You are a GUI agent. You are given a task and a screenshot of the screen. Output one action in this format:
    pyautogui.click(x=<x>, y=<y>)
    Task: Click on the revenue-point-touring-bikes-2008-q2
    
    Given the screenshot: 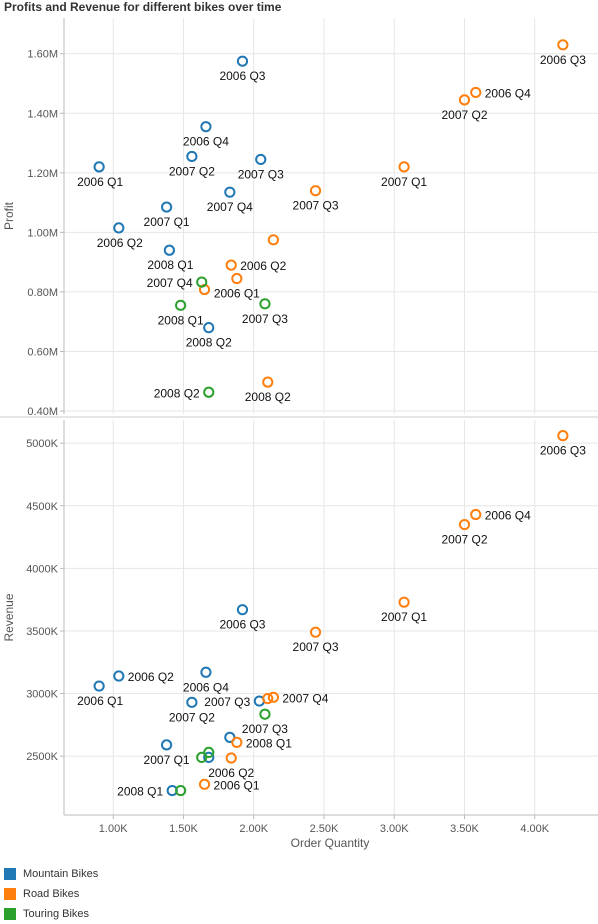 What is the action you would take?
    pyautogui.click(x=209, y=752)
    